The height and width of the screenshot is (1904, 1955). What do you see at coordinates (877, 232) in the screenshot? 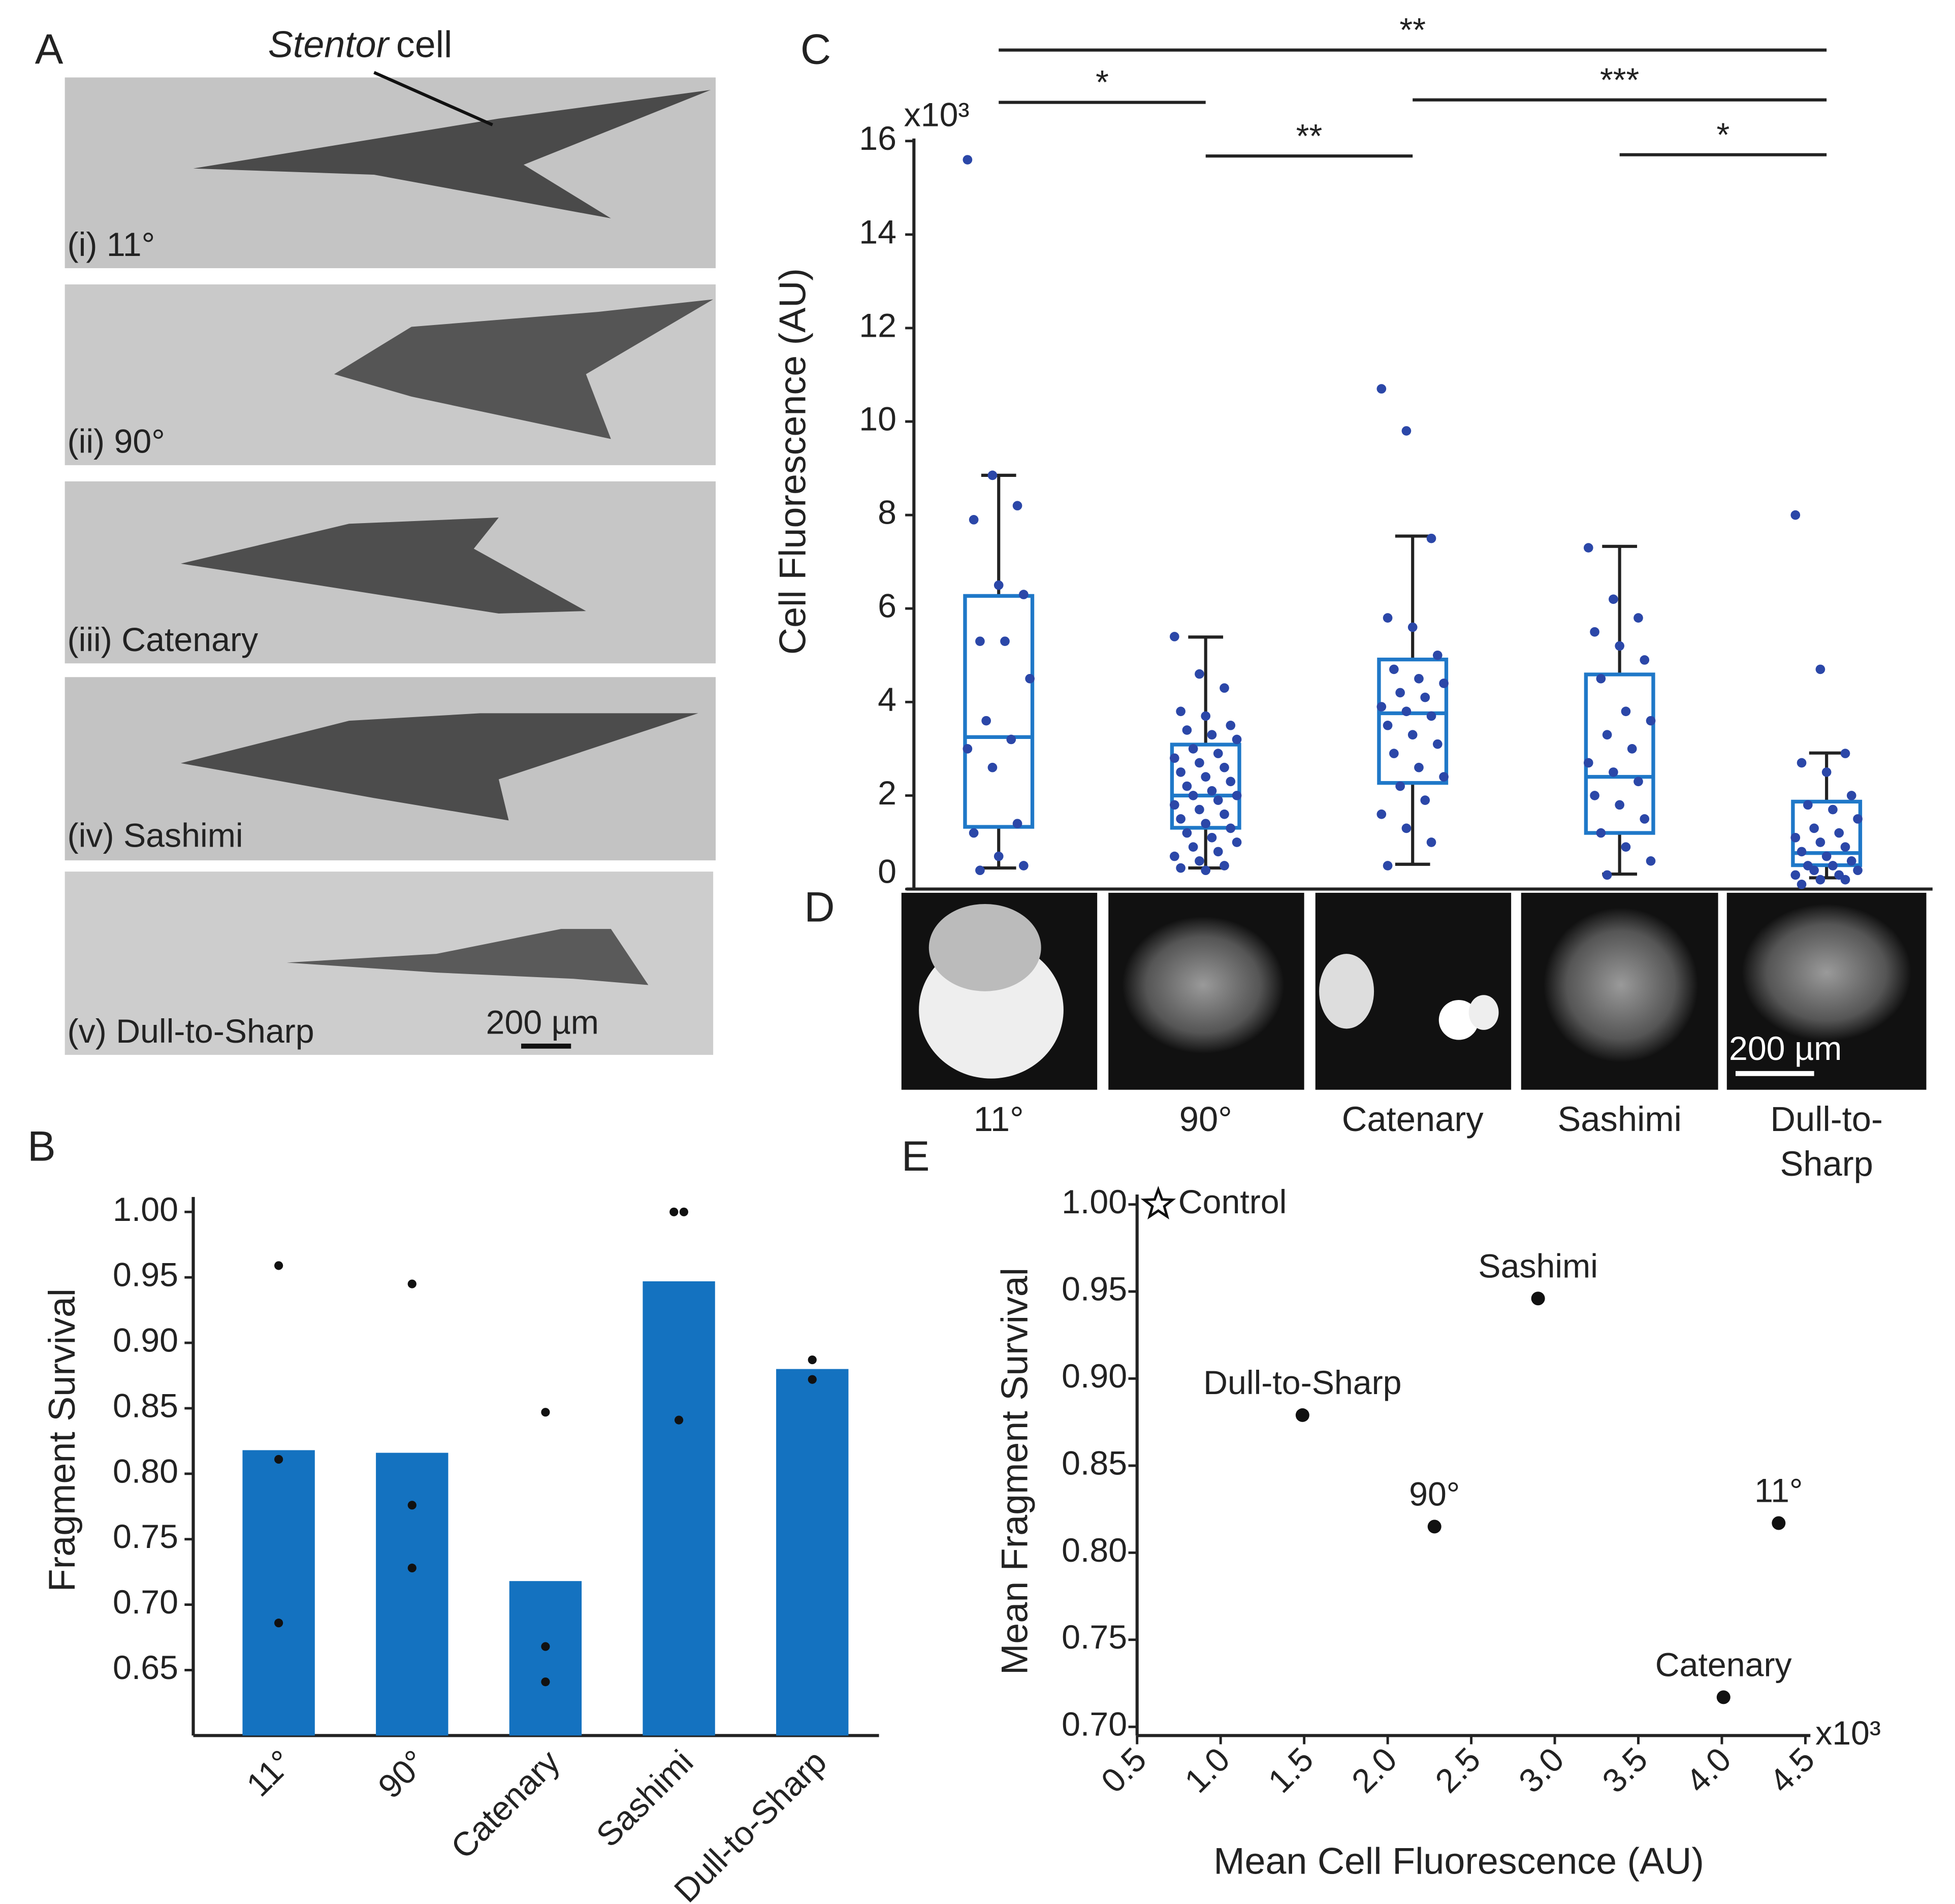
I see `y-tick-label: 14` at bounding box center [877, 232].